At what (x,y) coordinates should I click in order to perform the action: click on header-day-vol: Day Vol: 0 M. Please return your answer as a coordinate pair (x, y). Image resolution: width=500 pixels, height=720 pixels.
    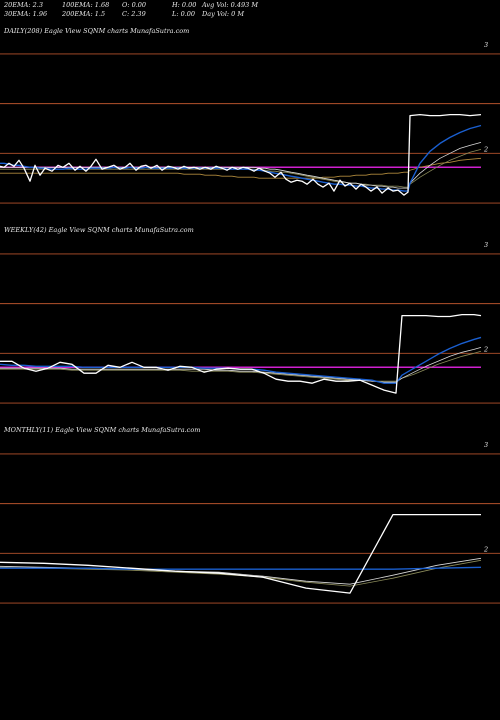
    Looking at the image, I should click on (223, 14).